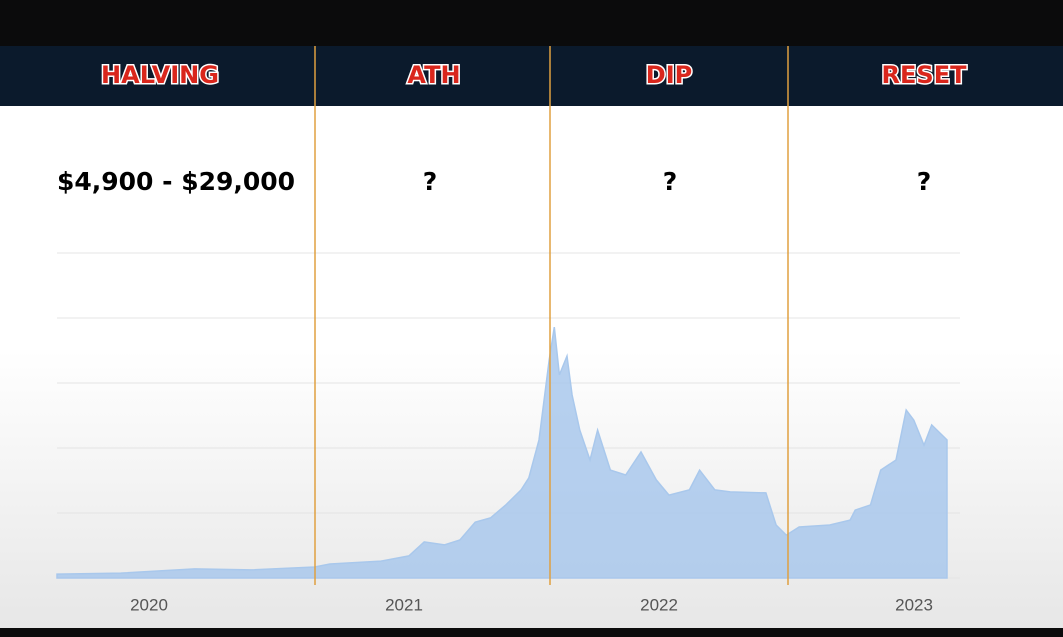 The height and width of the screenshot is (637, 1063). Describe the element at coordinates (176, 181) in the screenshot. I see `phase-price: $4,900 - $29,000` at that location.